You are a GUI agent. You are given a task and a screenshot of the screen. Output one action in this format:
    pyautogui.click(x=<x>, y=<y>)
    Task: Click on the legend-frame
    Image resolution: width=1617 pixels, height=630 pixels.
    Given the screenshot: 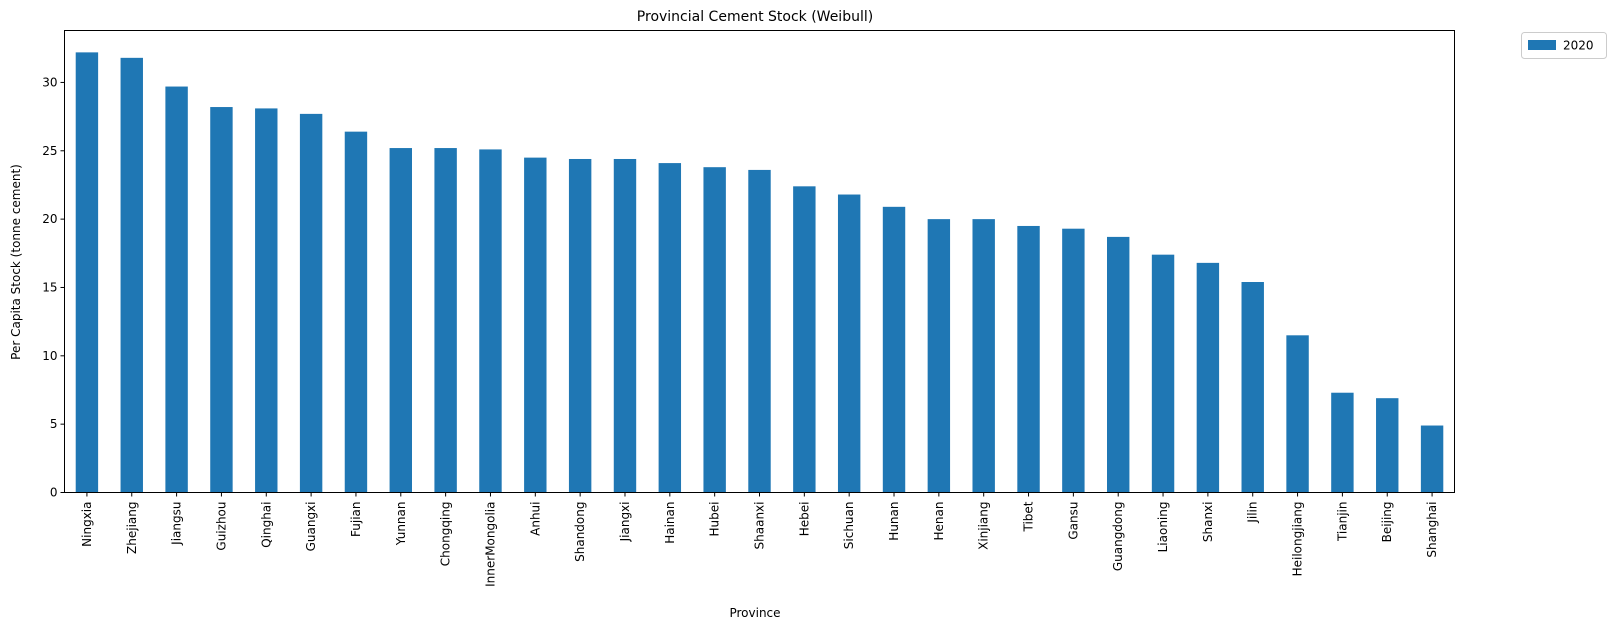 What is the action you would take?
    pyautogui.click(x=1564, y=45)
    